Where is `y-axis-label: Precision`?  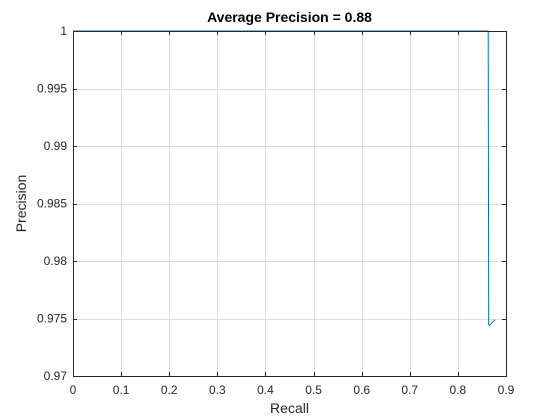
y-axis-label: Precision is located at coordinates (21, 204).